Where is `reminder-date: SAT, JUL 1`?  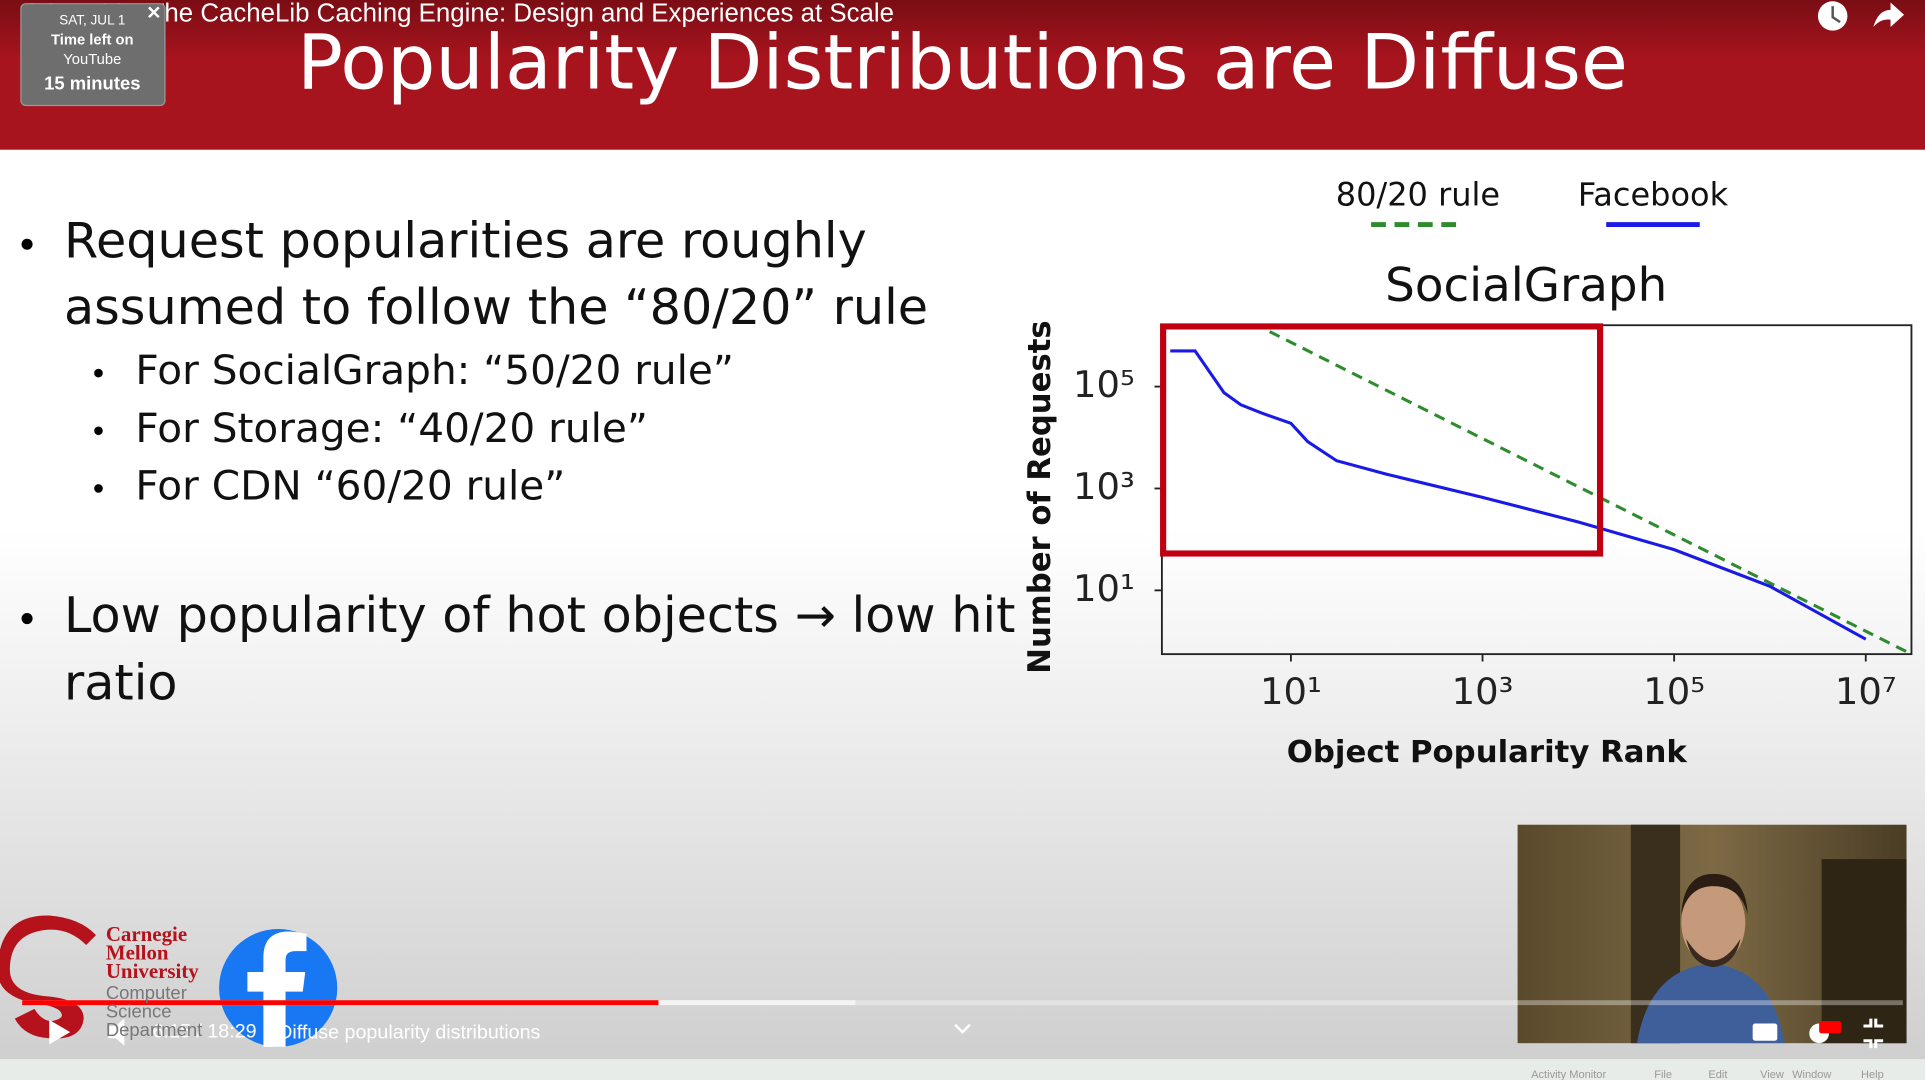
reminder-date: SAT, JUL 1 is located at coordinates (92, 19).